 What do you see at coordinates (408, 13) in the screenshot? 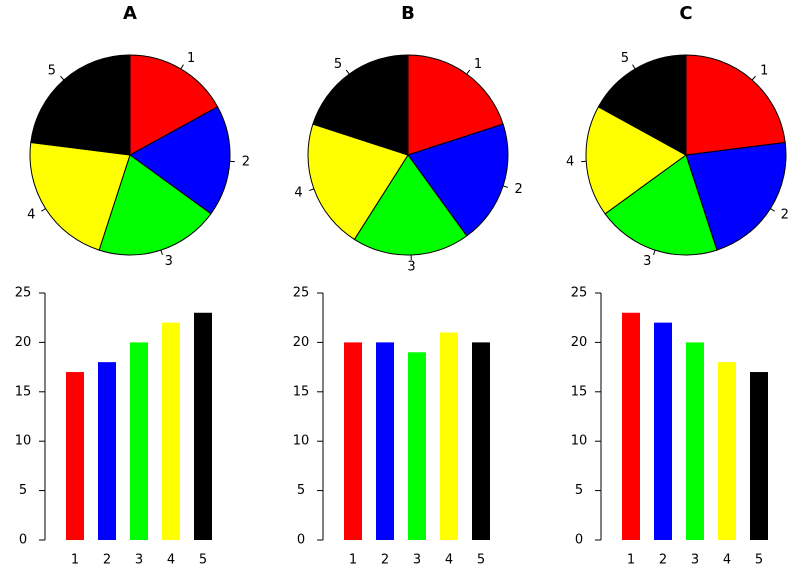
I see `chart-title: B` at bounding box center [408, 13].